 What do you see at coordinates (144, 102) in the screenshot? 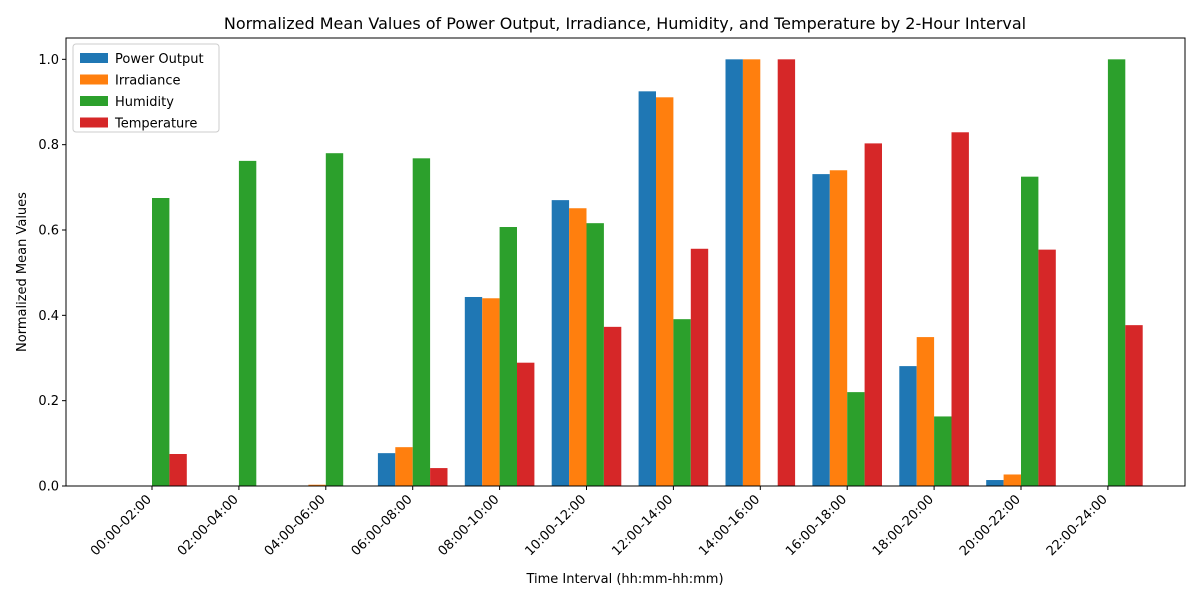
I see `legend-label: Humidity` at bounding box center [144, 102].